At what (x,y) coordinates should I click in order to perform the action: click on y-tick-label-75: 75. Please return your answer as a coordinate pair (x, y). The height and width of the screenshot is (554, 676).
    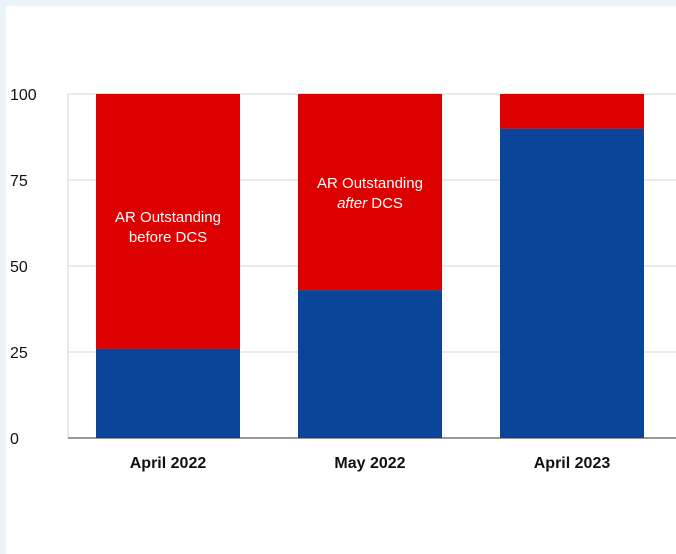
    Looking at the image, I should click on (19, 181).